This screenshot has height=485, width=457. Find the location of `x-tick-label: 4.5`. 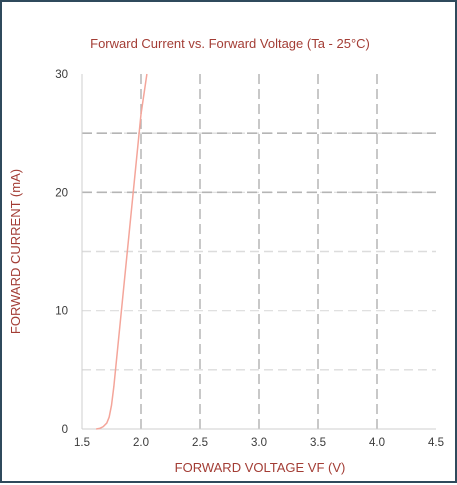

x-tick-label: 4.5 is located at coordinates (436, 443).